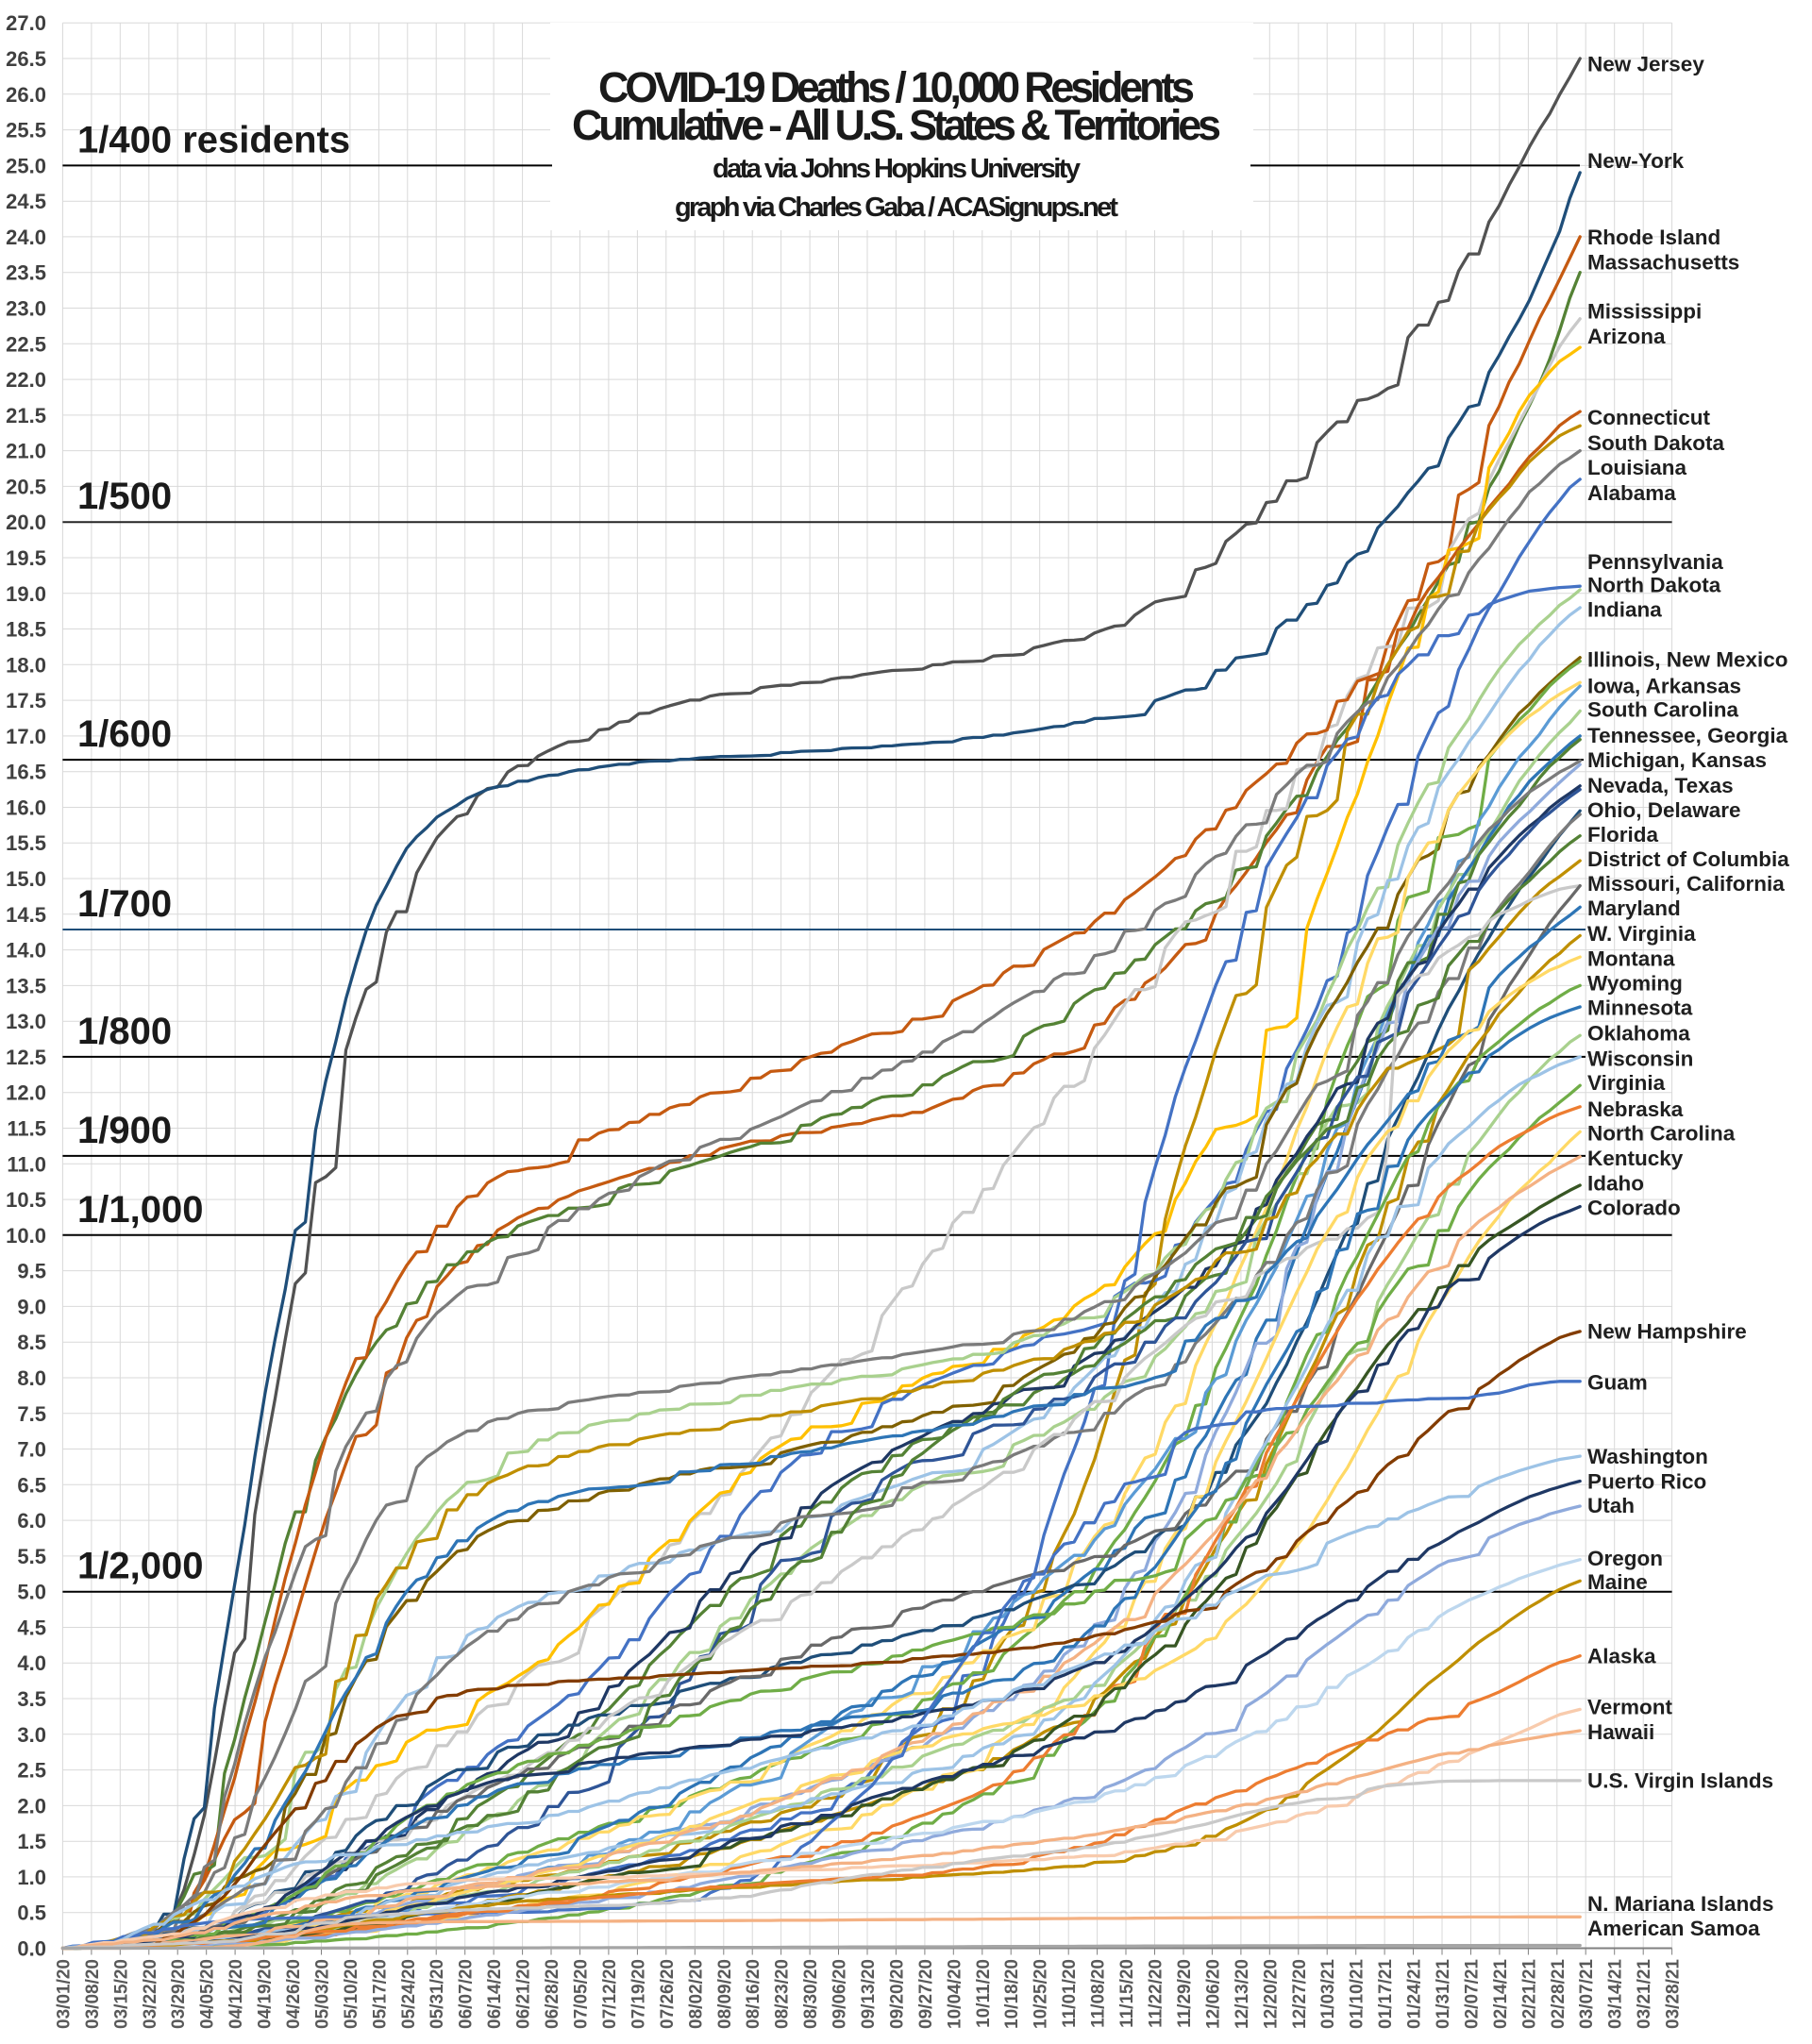 The height and width of the screenshot is (2044, 1812). What do you see at coordinates (1587, 1994) in the screenshot?
I see `svg-text: 03/07/21` at bounding box center [1587, 1994].